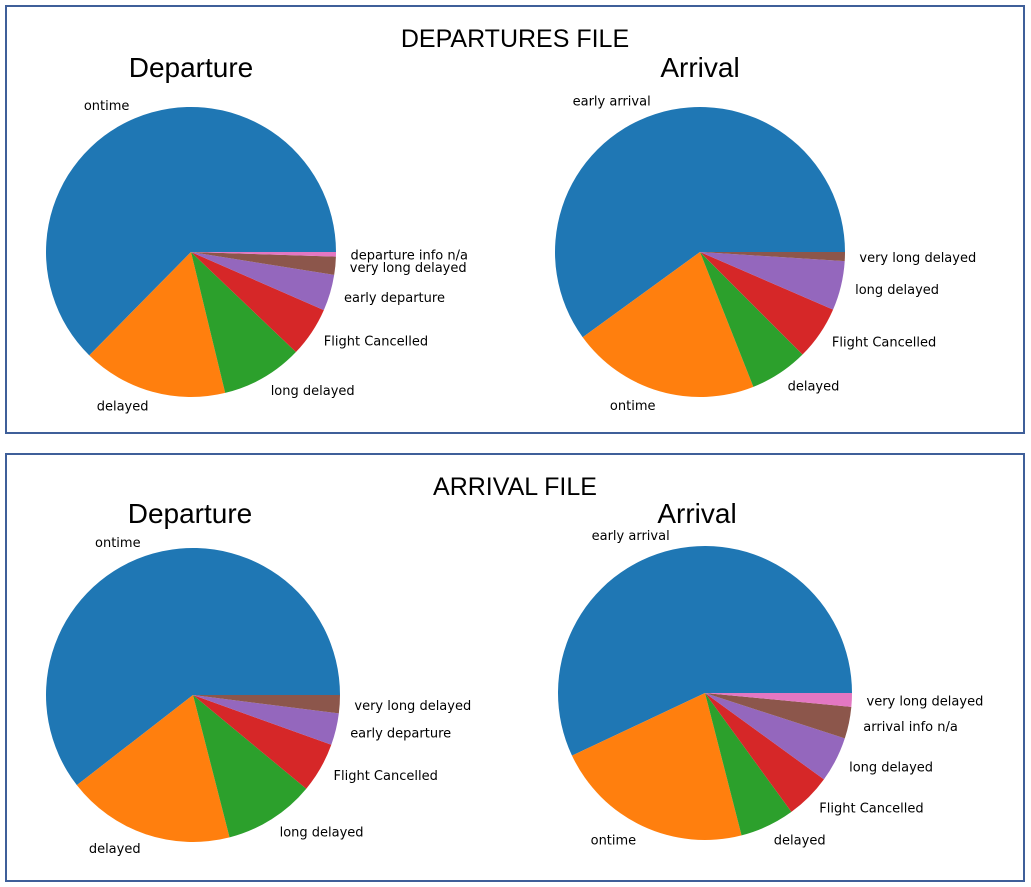 Image resolution: width=1031 pixels, height=887 pixels. What do you see at coordinates (515, 39) in the screenshot?
I see `panel-title: DEPARTURES FILE` at bounding box center [515, 39].